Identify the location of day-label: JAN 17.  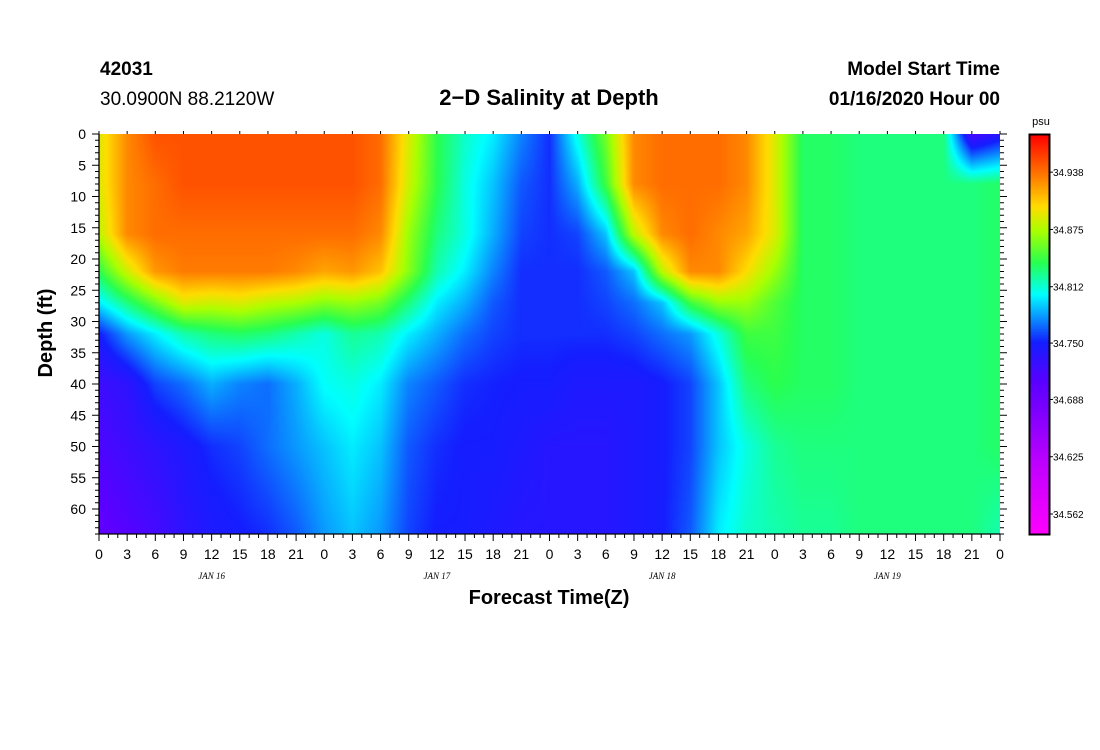
(437, 576).